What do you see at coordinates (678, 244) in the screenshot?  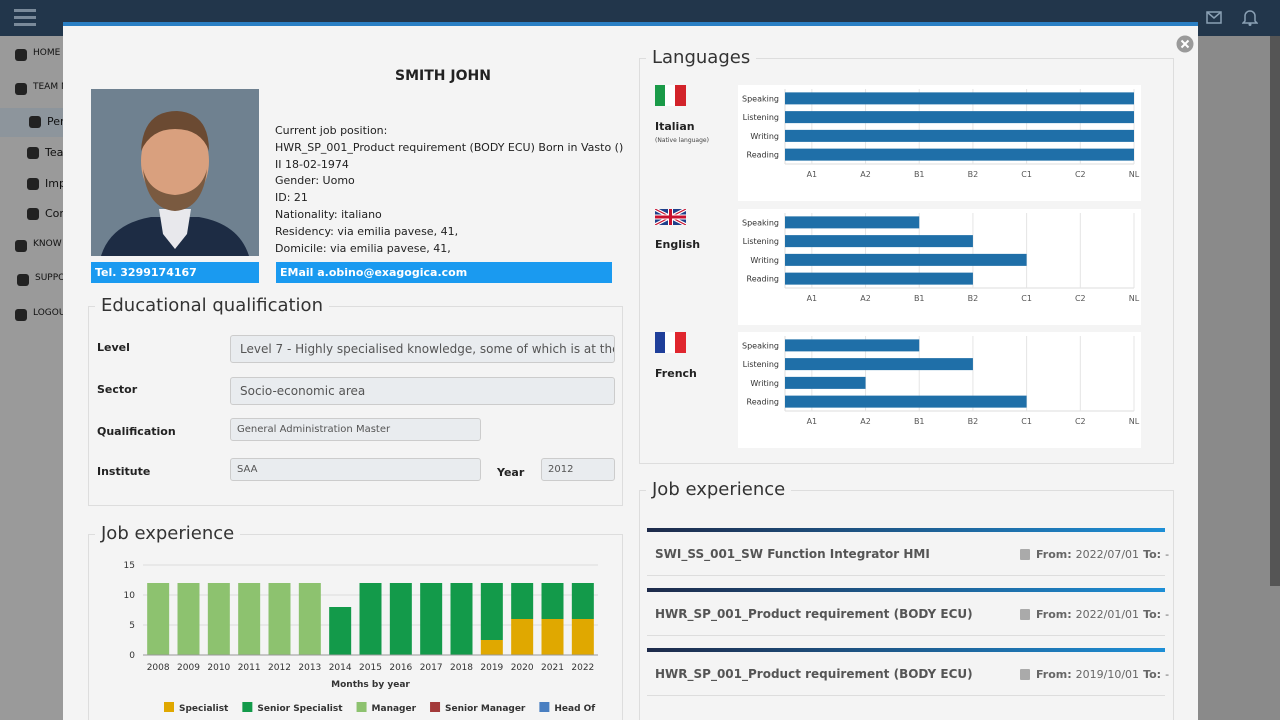 I see `language-name: English` at bounding box center [678, 244].